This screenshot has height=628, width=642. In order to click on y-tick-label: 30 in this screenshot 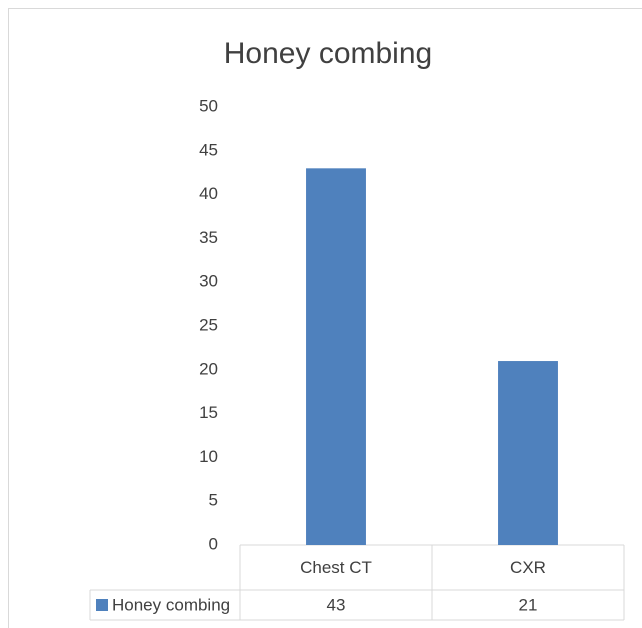, I will do `click(208, 281)`.